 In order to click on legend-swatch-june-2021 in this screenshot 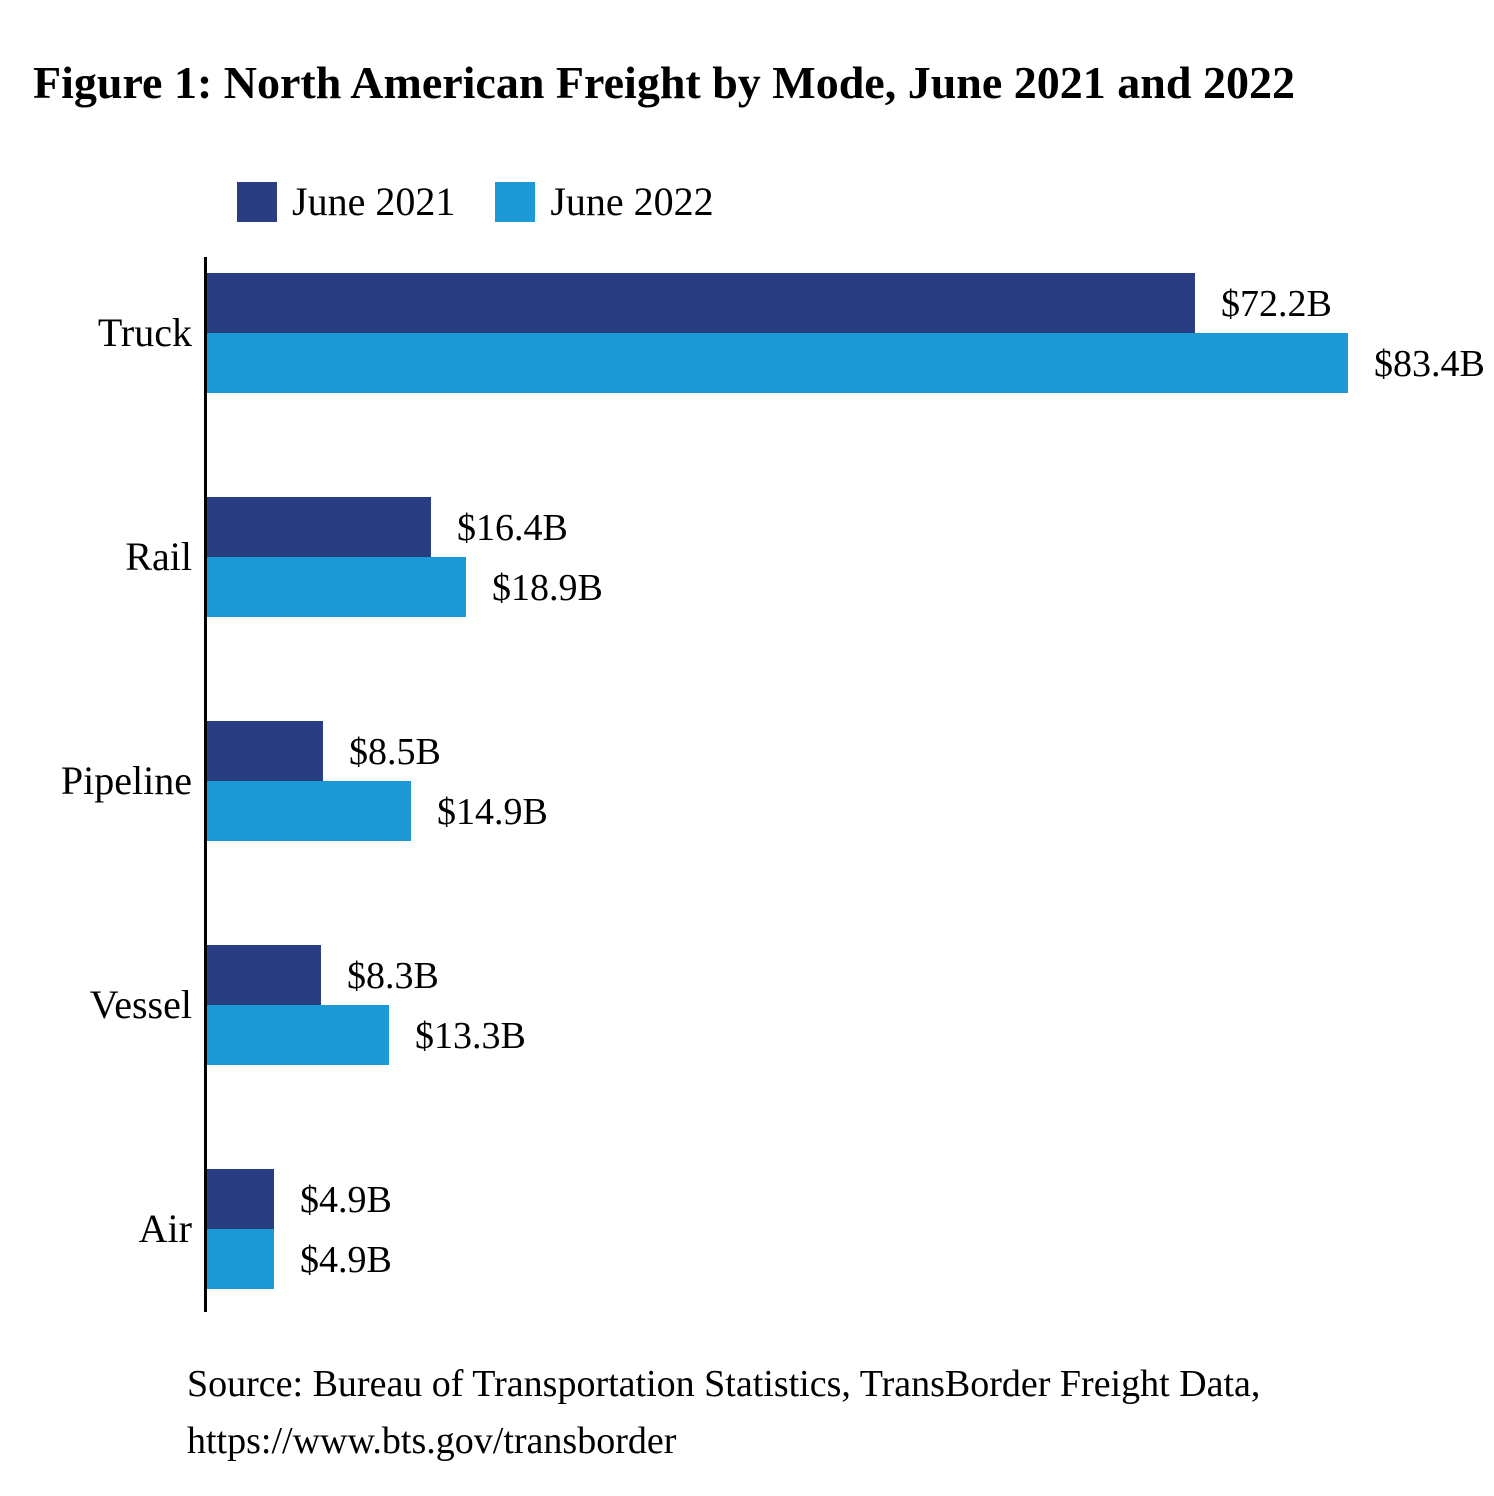, I will do `click(257, 202)`.